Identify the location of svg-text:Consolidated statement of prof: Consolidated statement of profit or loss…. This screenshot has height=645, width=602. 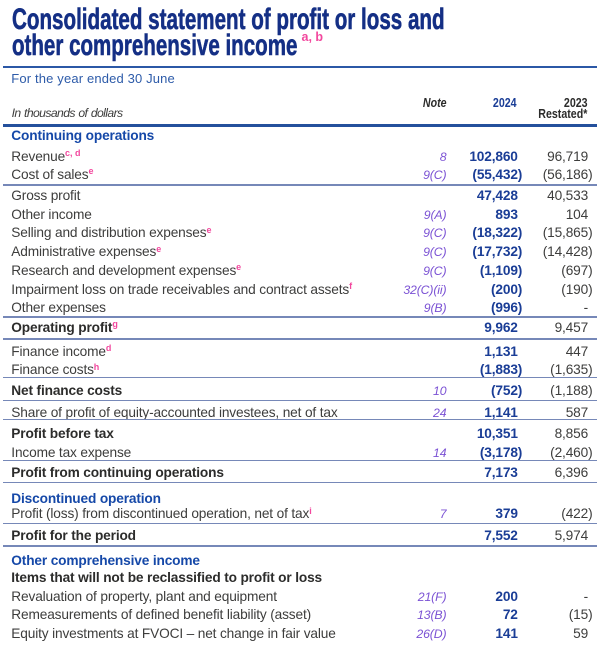
(228, 19).